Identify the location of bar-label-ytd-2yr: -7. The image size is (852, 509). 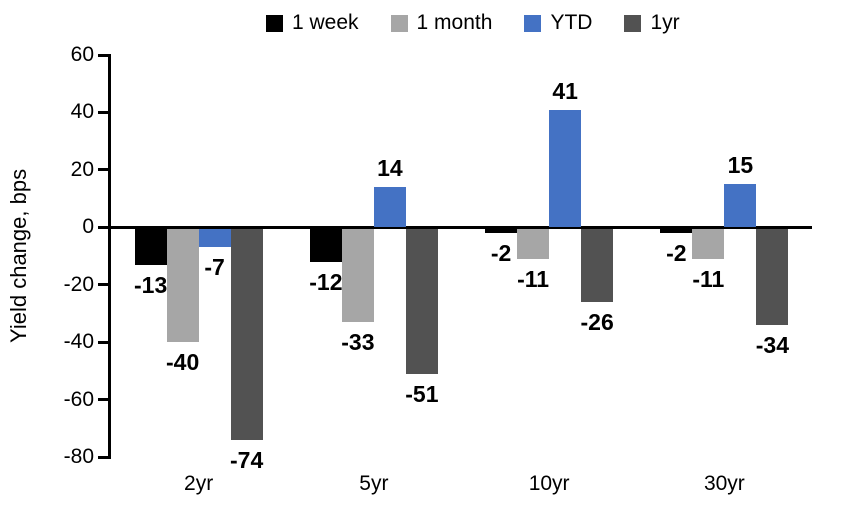
(214, 267).